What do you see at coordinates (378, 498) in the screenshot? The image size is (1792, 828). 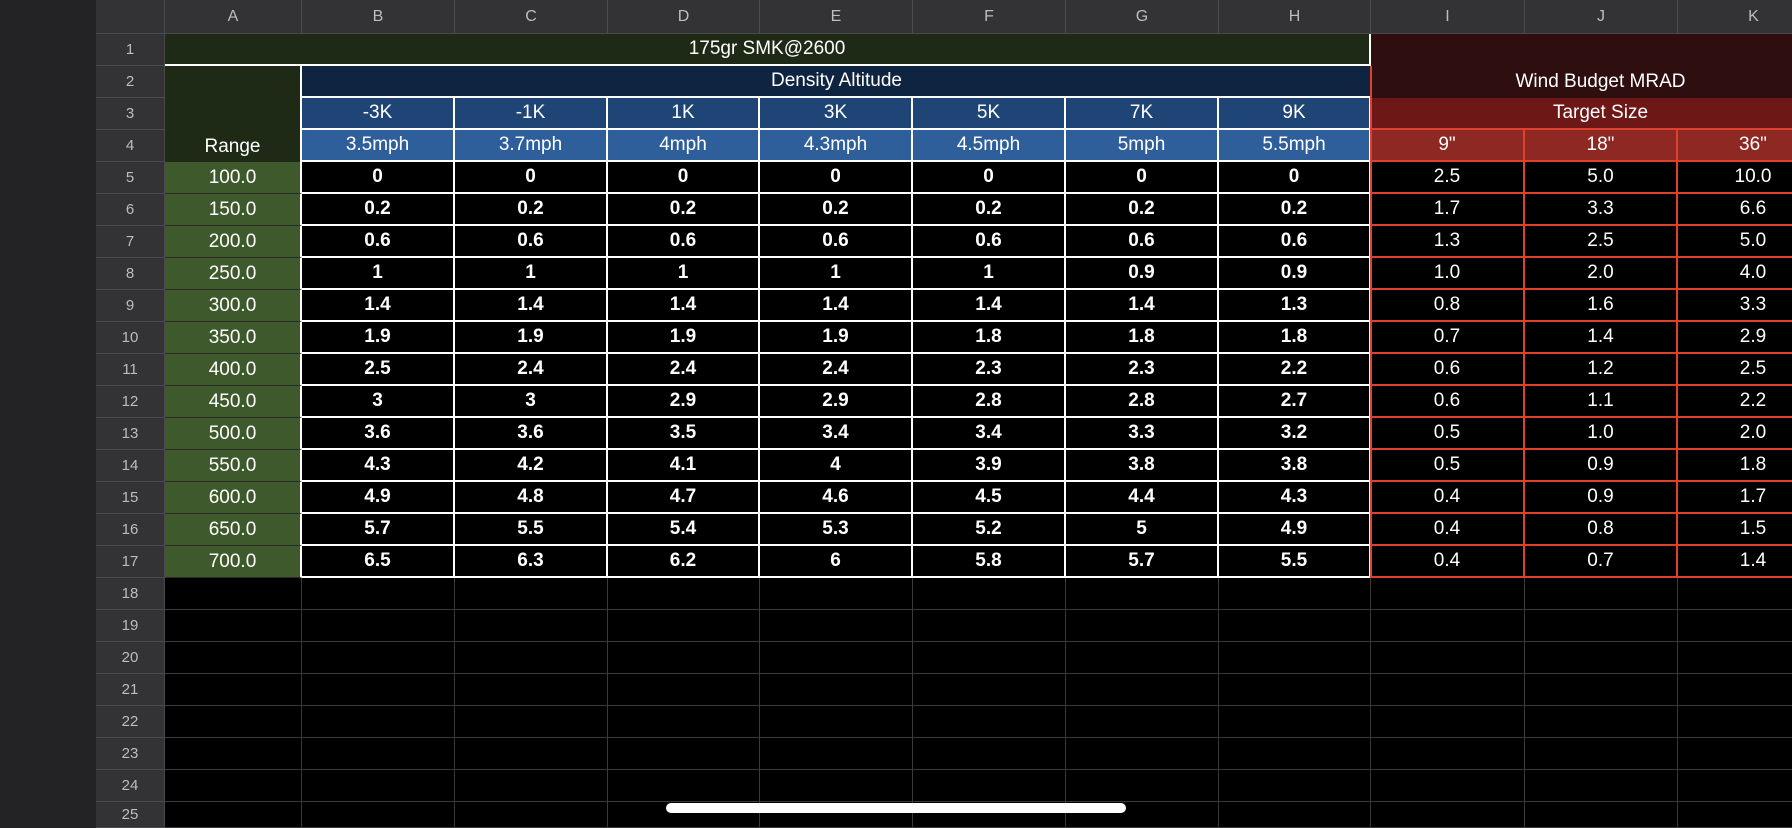 I see `drop-cell: 4.9` at bounding box center [378, 498].